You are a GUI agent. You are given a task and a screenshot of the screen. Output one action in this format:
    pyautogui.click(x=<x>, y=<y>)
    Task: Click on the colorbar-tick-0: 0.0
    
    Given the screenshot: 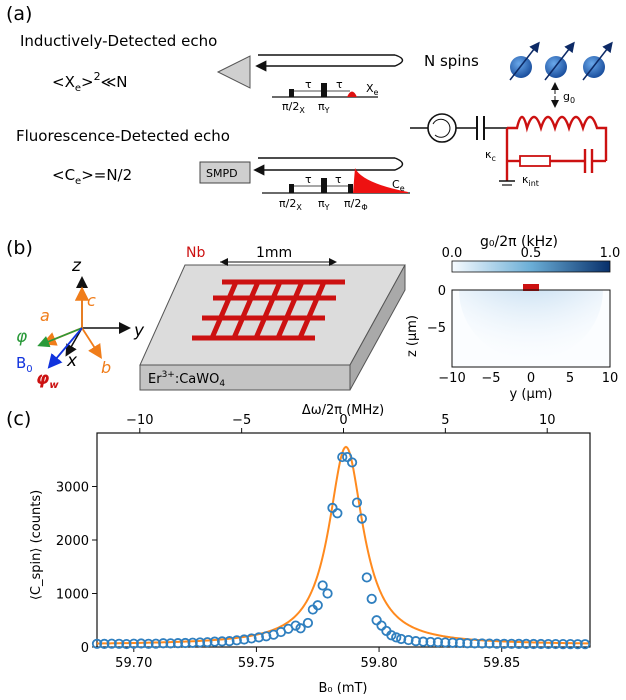 What is the action you would take?
    pyautogui.click(x=452, y=253)
    